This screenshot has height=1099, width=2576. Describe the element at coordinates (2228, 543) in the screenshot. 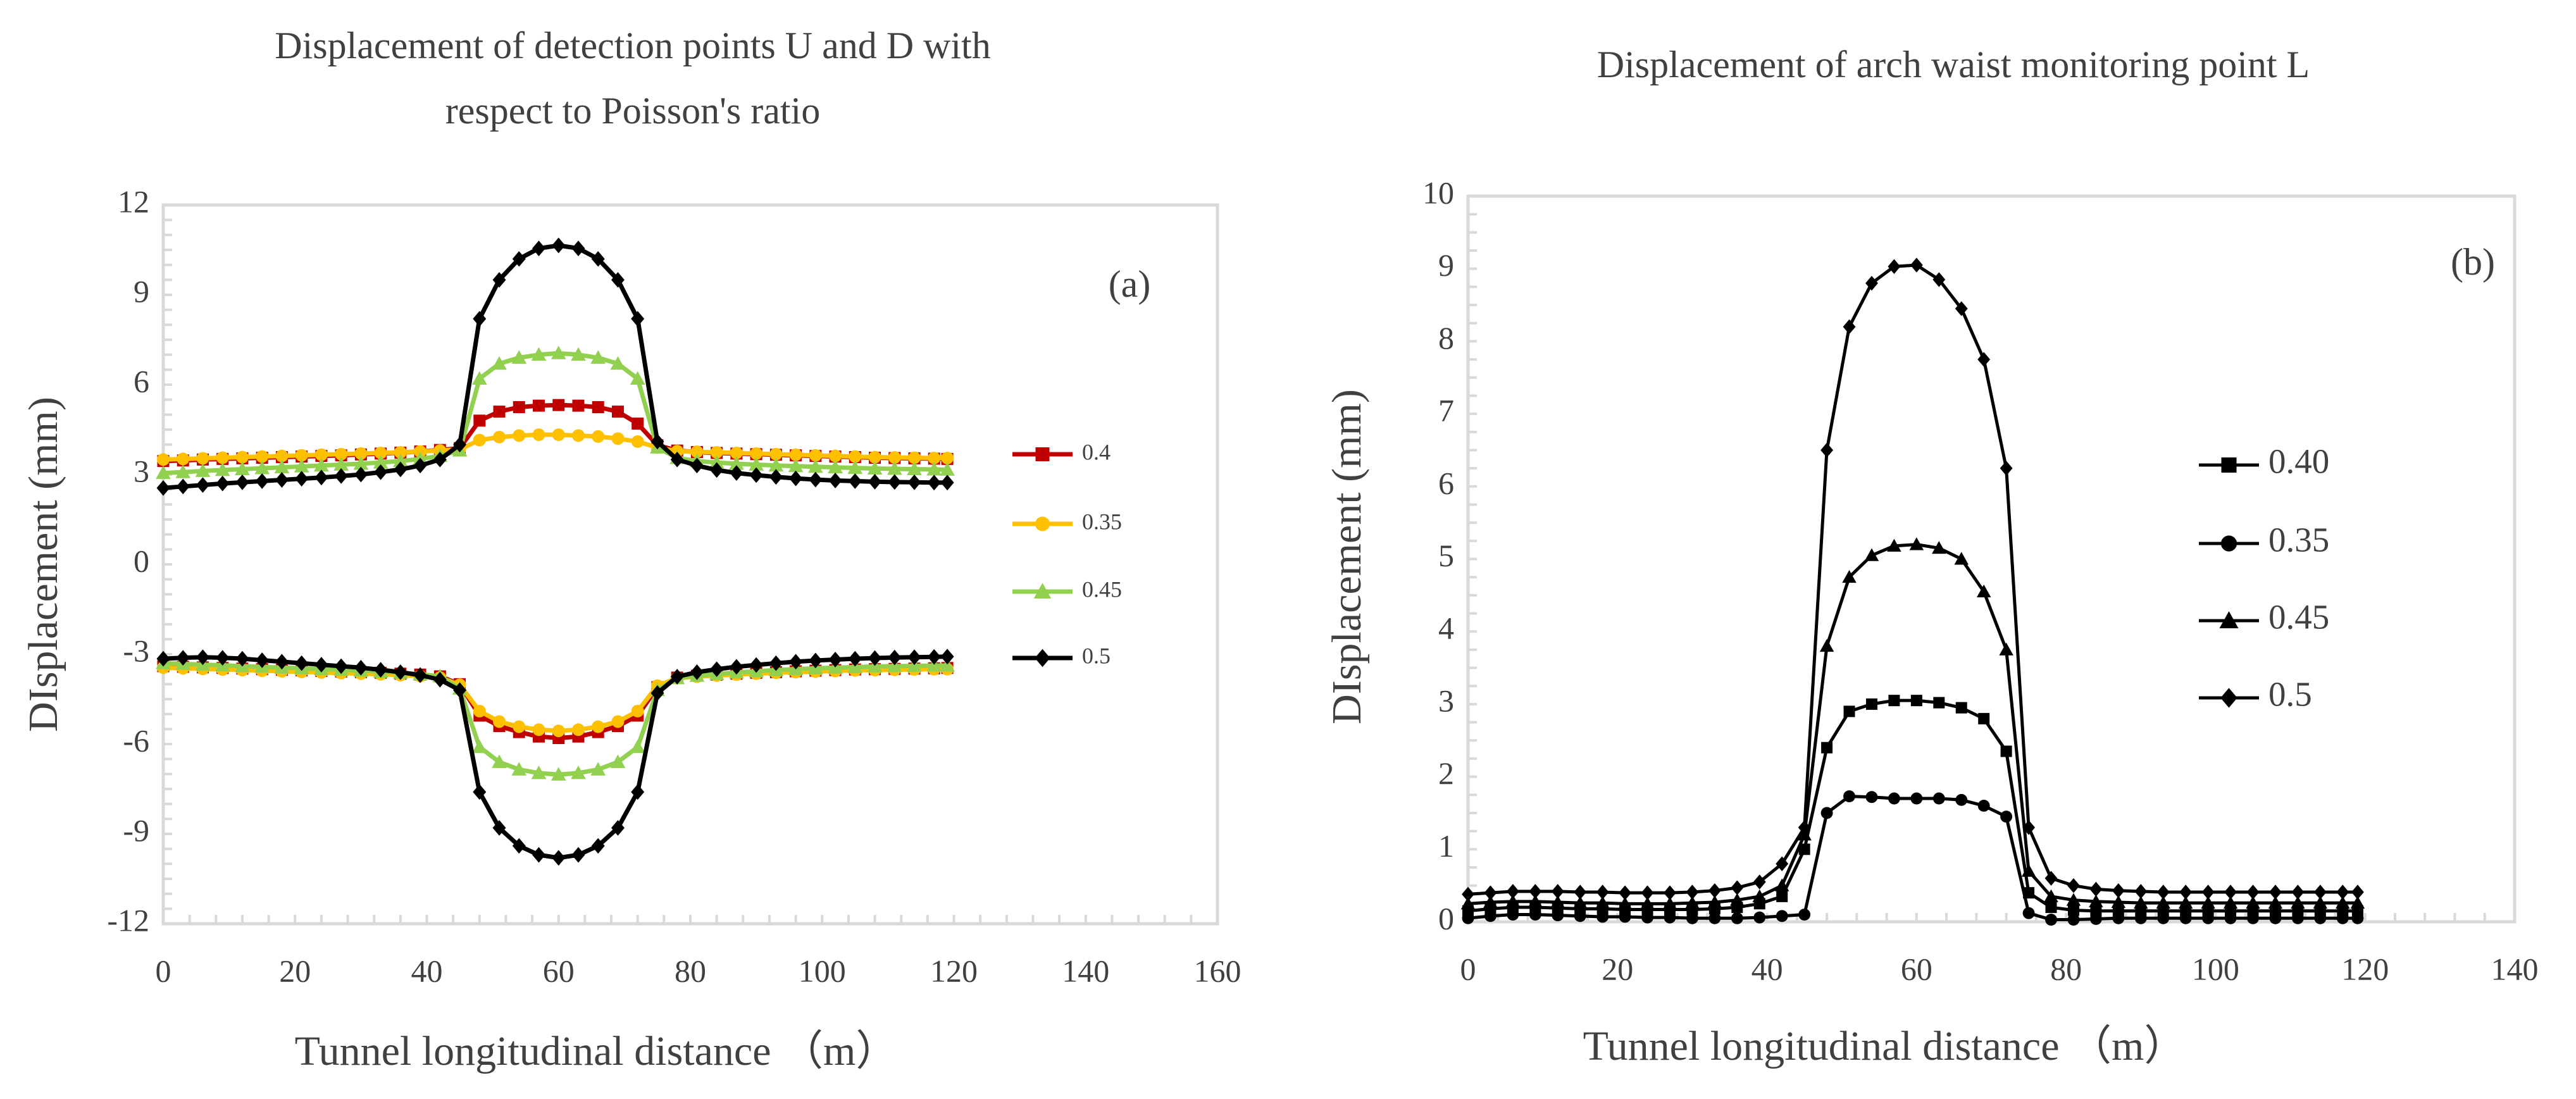

I see `legend-marker-0.35` at that location.